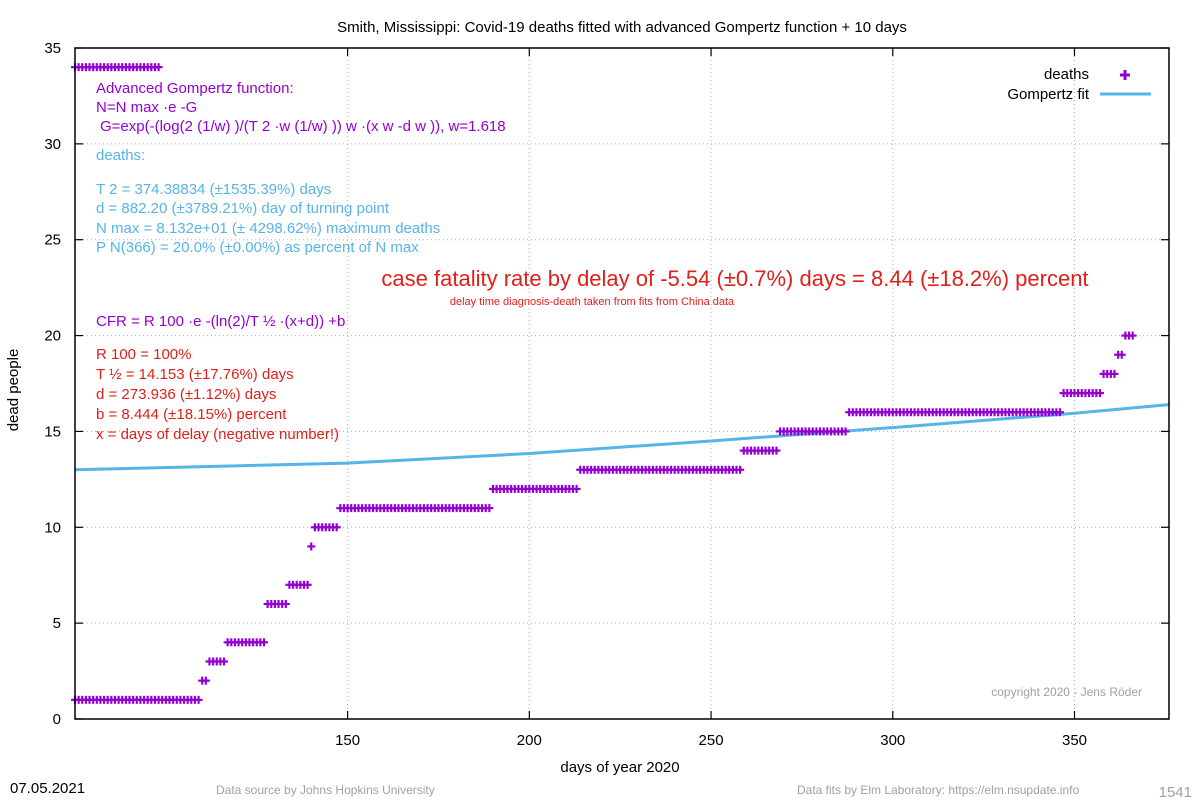  I want to click on x-tick-label: 350, so click(1074, 740).